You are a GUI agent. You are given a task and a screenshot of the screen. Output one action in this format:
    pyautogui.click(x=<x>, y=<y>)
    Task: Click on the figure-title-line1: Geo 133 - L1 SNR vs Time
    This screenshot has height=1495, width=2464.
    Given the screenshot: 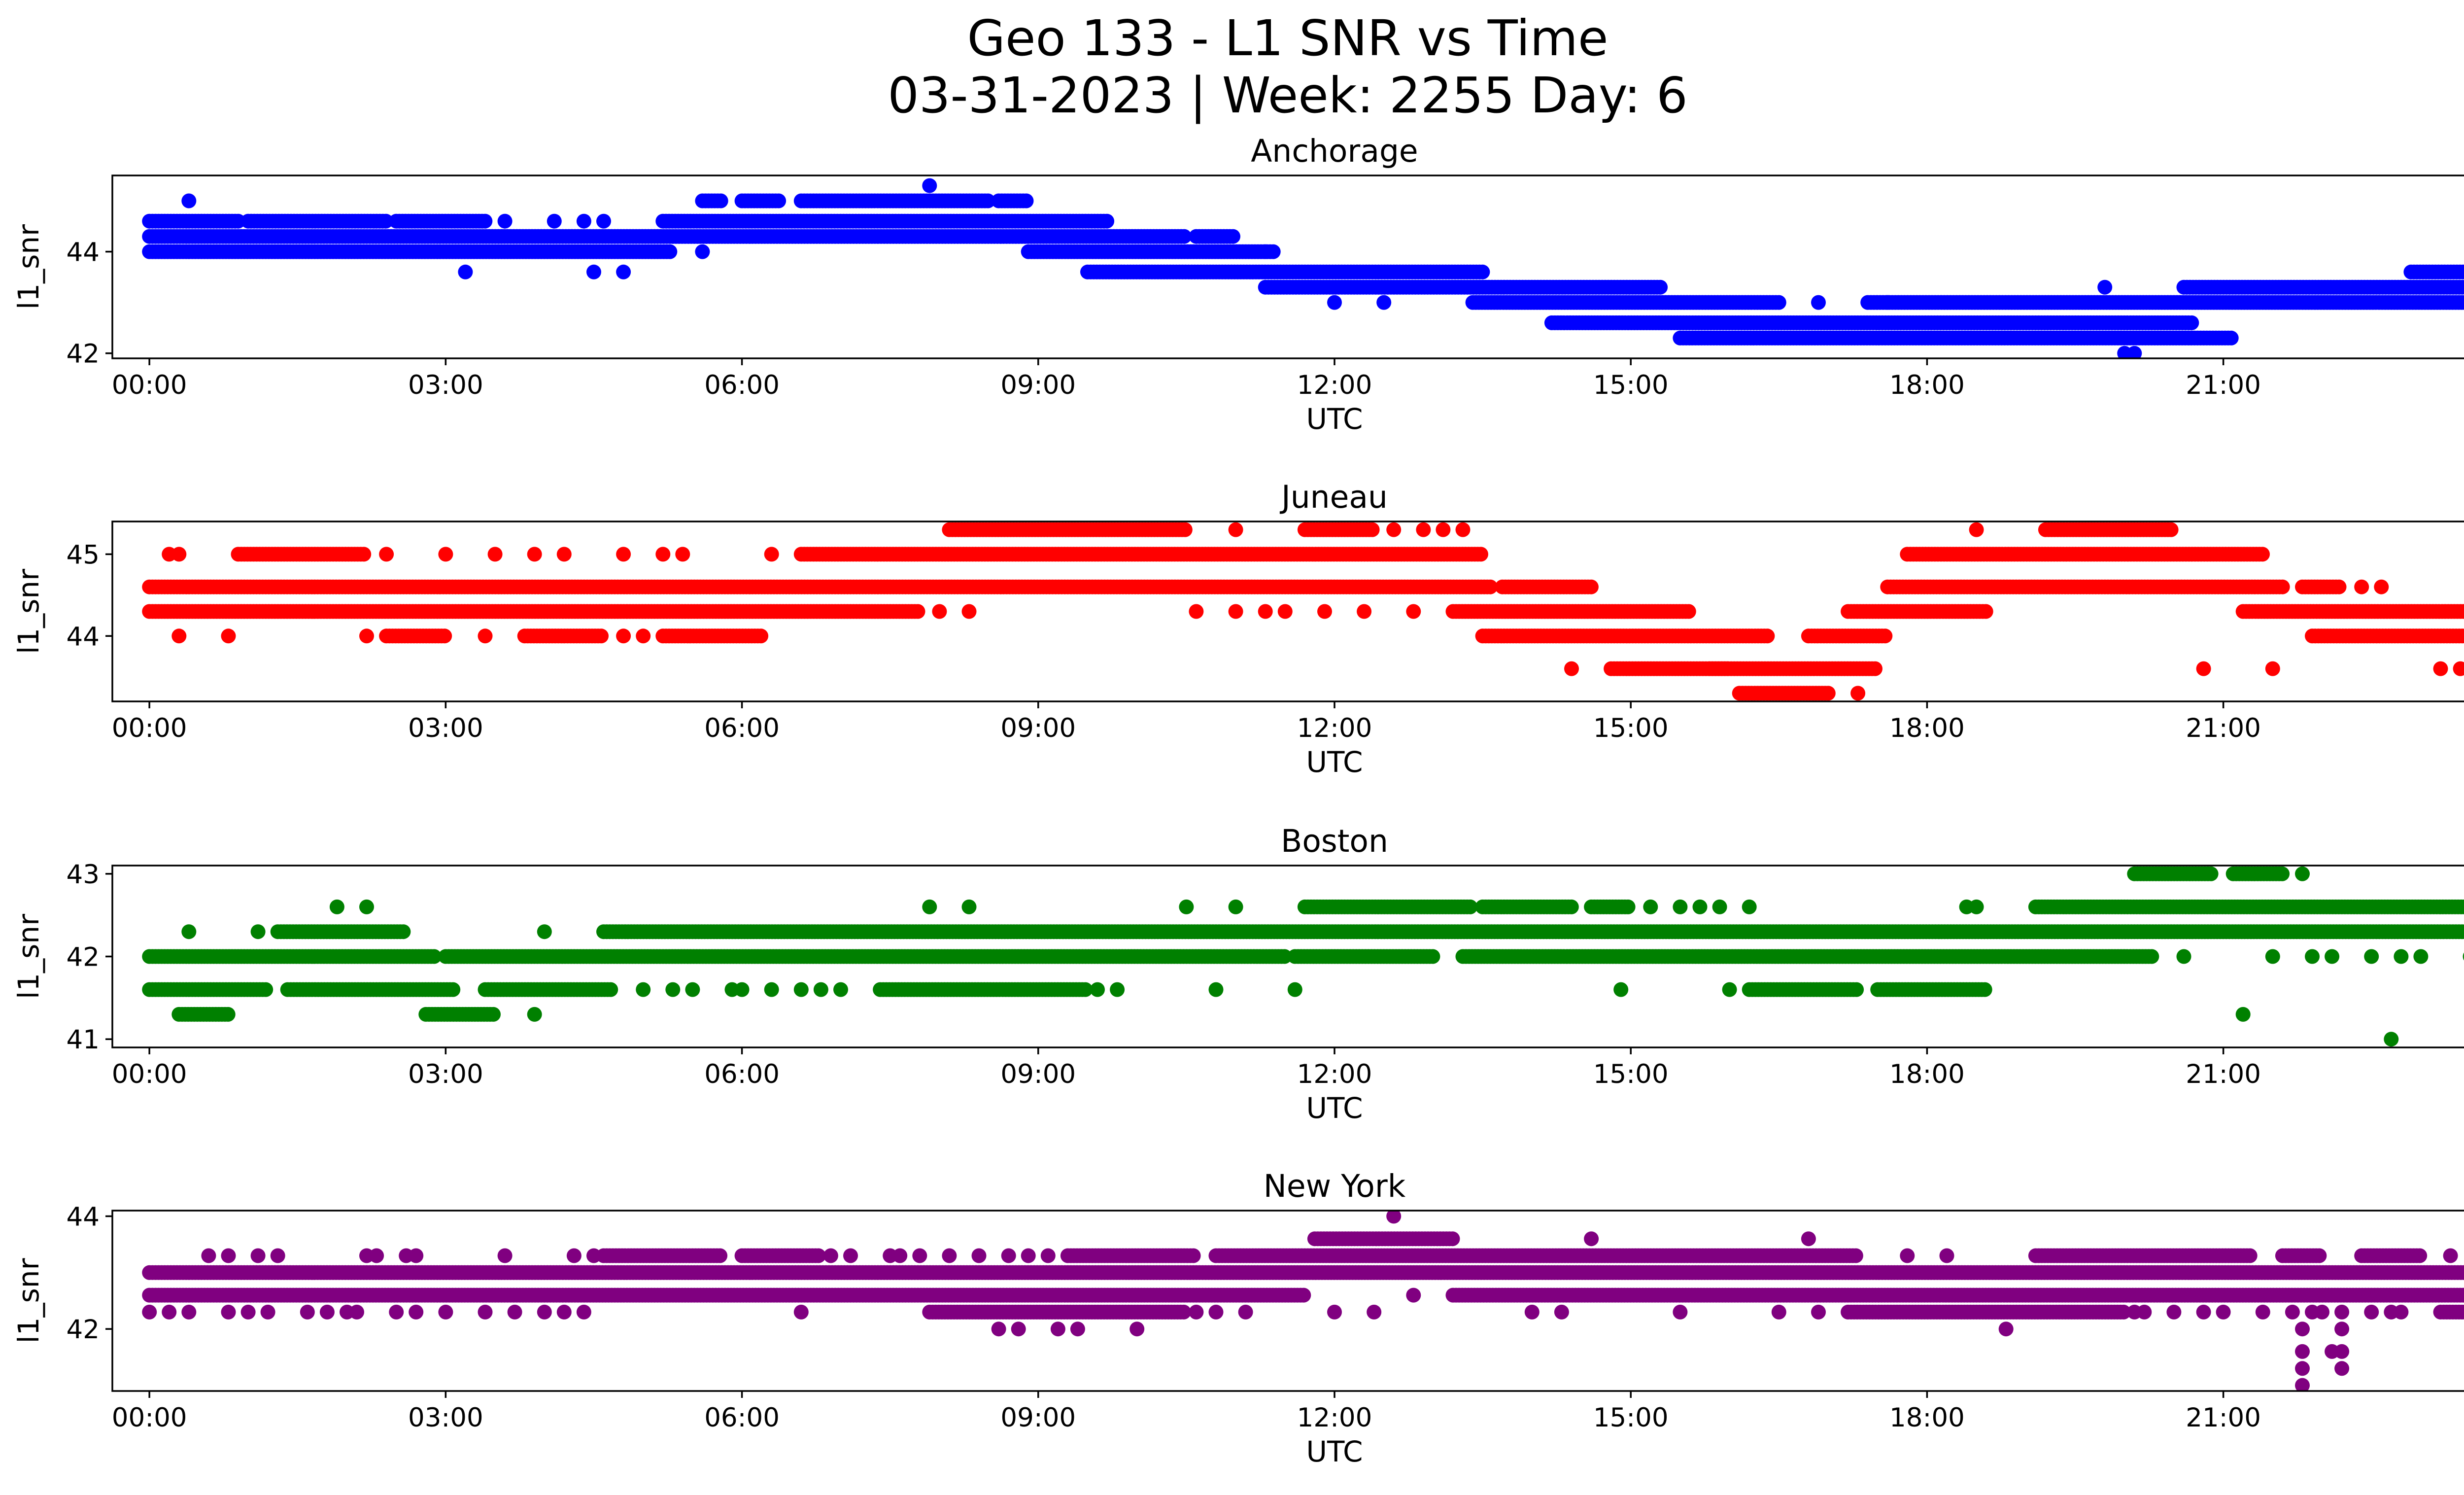 What is the action you would take?
    pyautogui.click(x=1287, y=38)
    